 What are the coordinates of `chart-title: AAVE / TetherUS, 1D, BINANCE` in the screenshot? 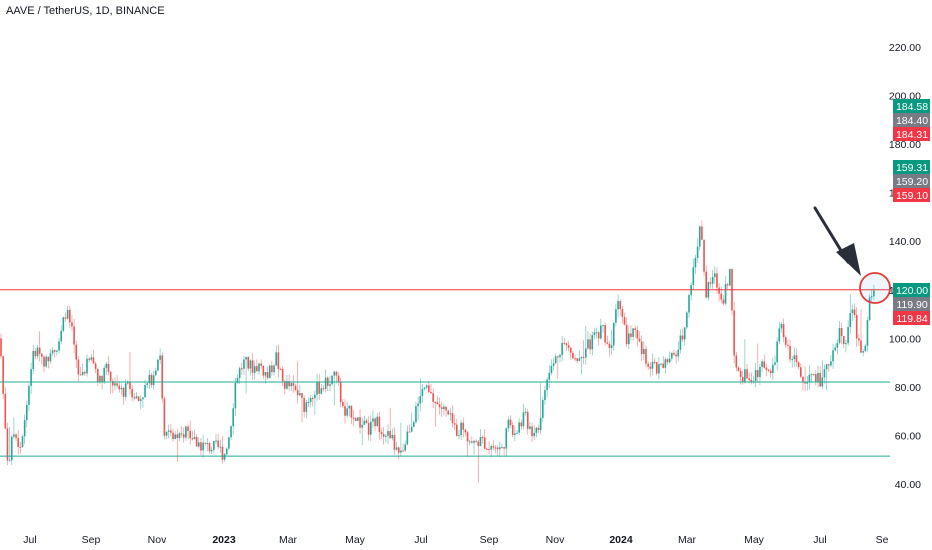 It's located at (85, 11).